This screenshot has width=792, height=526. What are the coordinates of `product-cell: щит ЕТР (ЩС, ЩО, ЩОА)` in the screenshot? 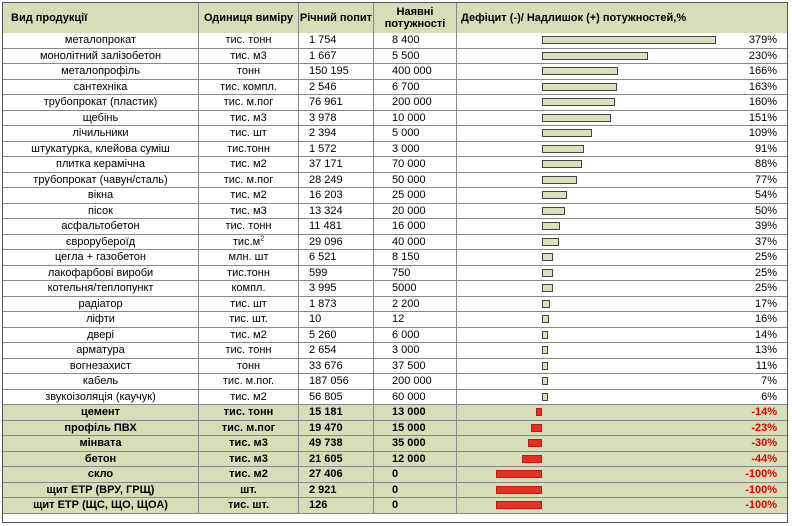 It's located at (101, 505).